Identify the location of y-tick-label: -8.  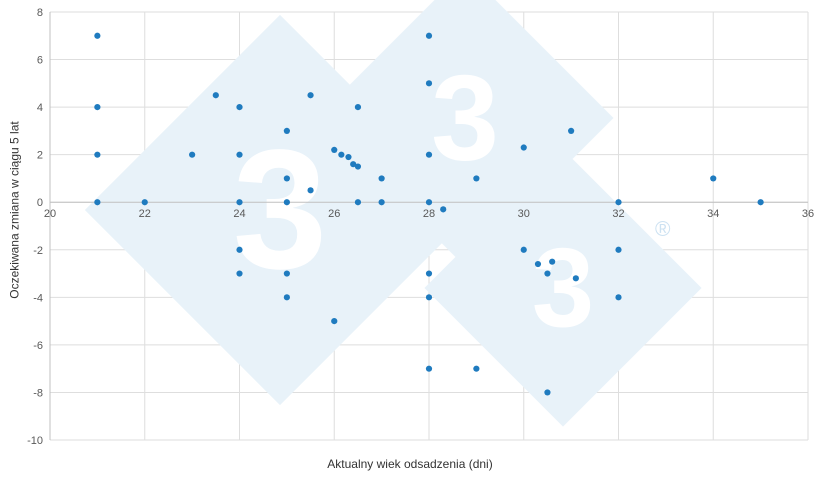
(38, 393).